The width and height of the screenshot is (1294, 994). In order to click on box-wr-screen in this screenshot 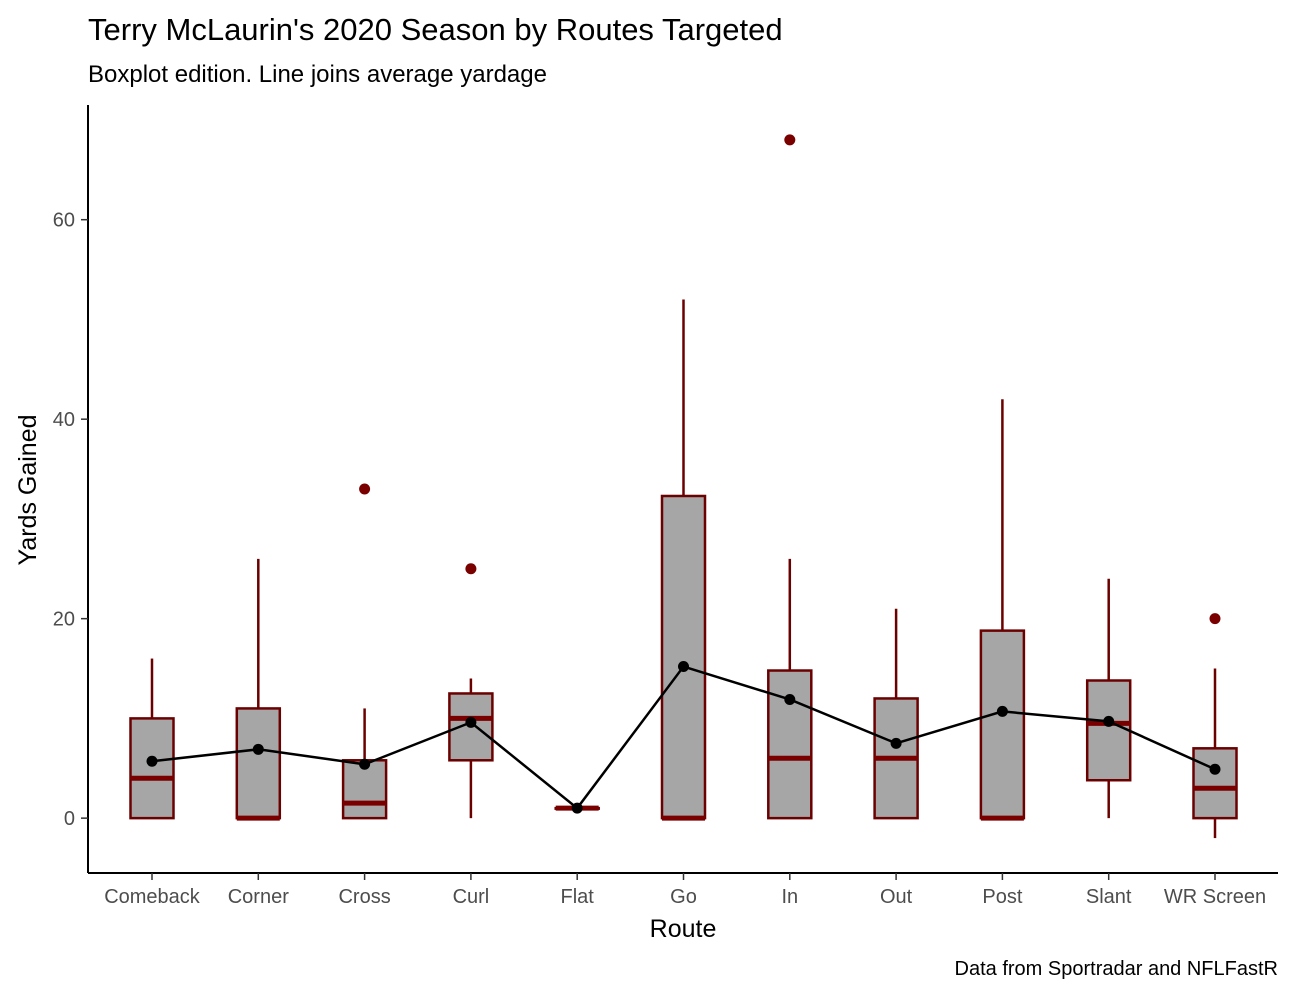, I will do `click(1215, 726)`.